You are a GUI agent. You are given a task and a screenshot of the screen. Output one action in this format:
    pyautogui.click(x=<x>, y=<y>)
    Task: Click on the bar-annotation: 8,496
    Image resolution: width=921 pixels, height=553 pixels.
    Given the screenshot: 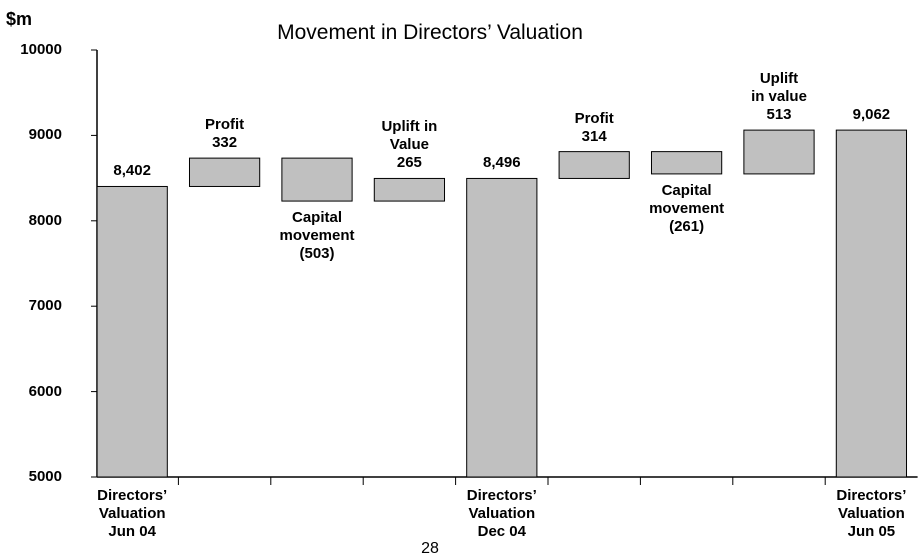 What is the action you would take?
    pyautogui.click(x=502, y=163)
    